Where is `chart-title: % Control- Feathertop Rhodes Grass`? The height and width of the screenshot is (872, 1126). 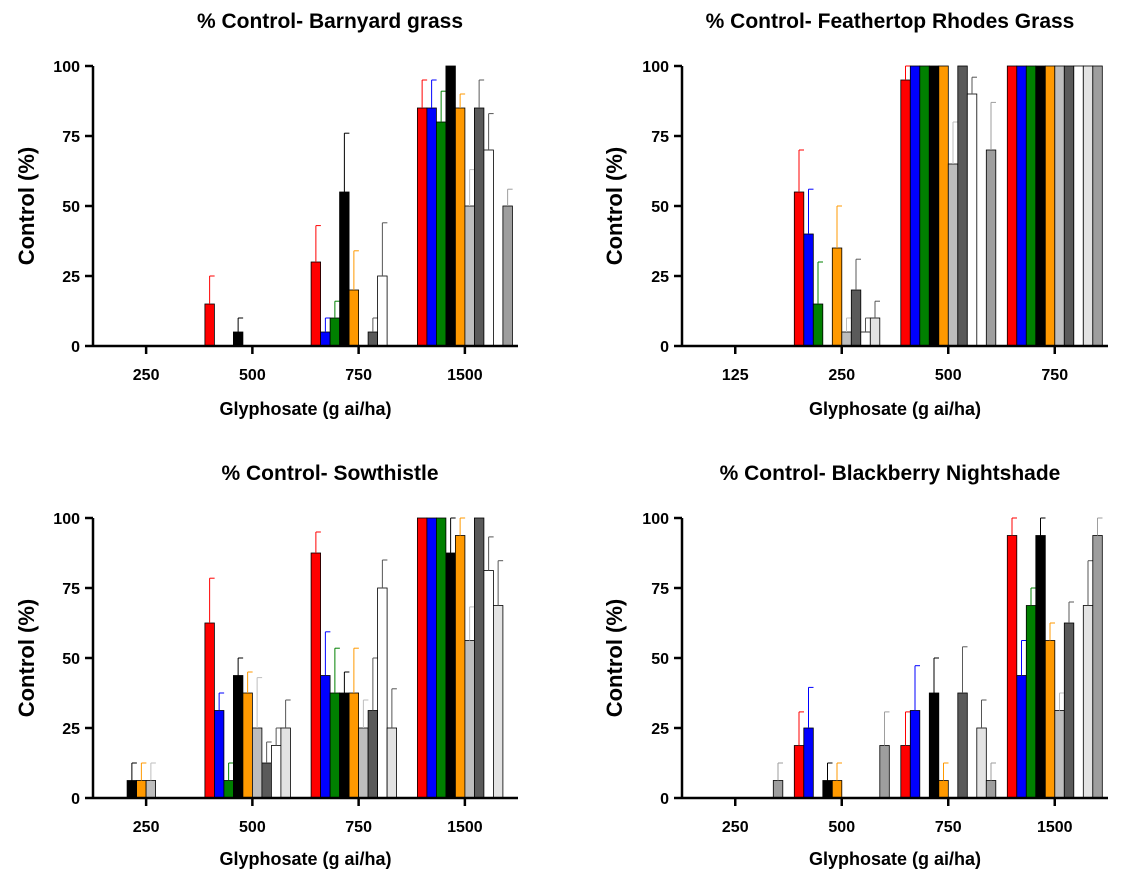 chart-title: % Control- Feathertop Rhodes Grass is located at coordinates (890, 21).